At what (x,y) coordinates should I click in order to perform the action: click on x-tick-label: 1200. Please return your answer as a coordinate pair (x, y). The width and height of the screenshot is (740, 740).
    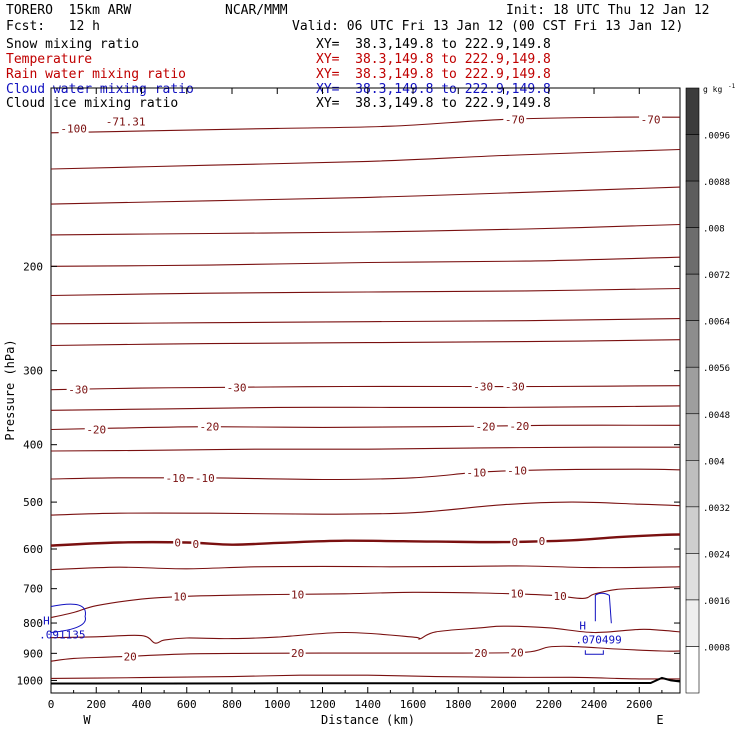
    Looking at the image, I should click on (322, 704).